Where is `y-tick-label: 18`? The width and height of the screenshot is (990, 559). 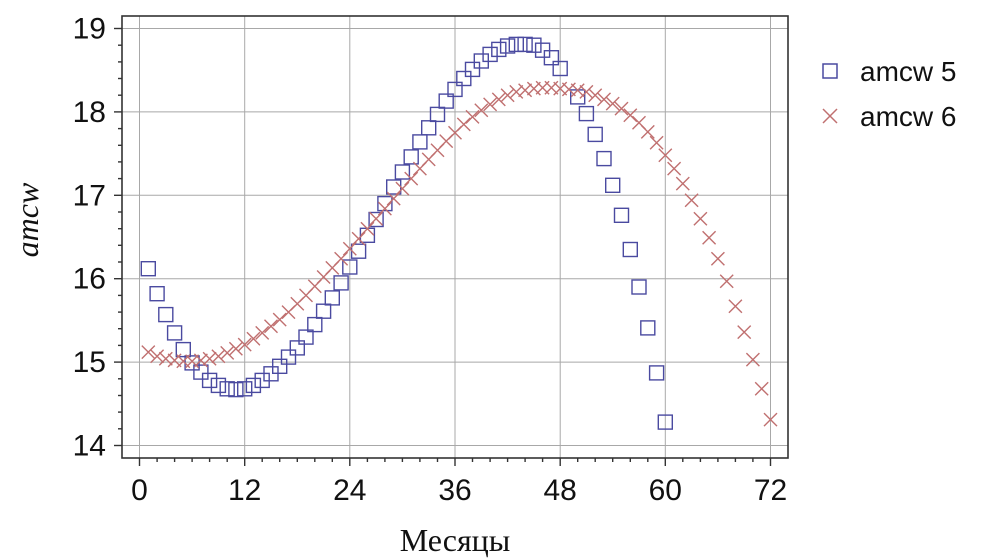
y-tick-label: 18 is located at coordinates (89, 112).